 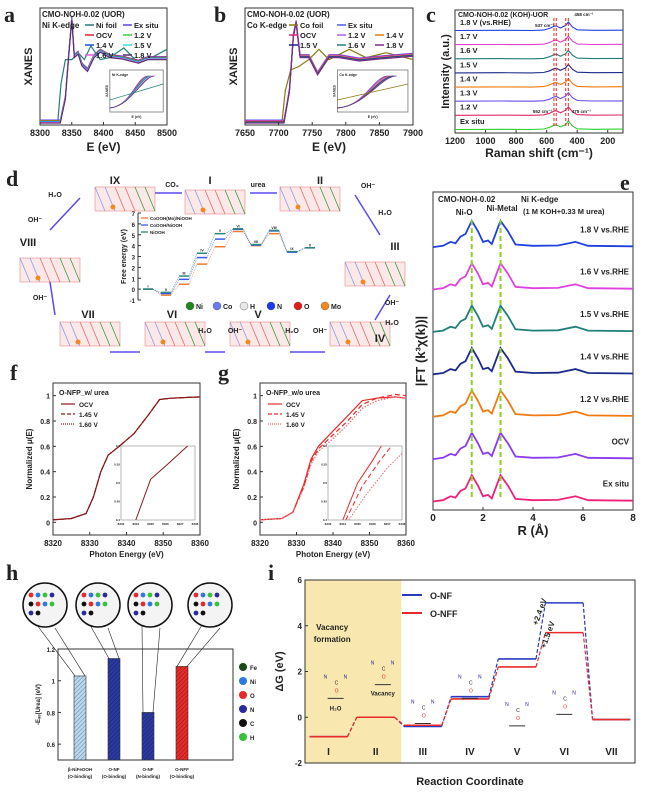 I want to click on legend-label: 1.60 V, so click(x=295, y=425).